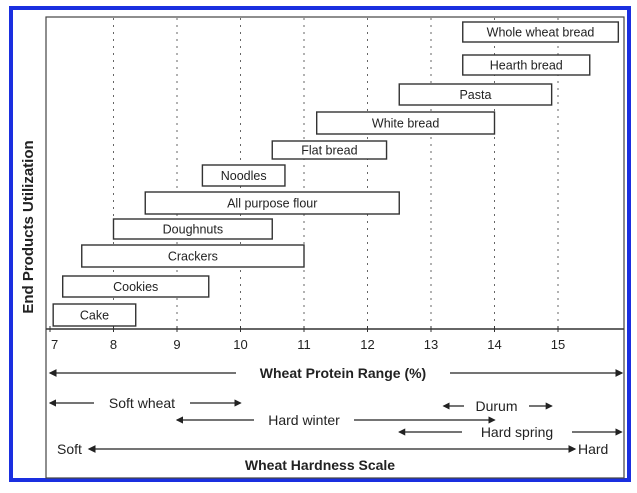  I want to click on wheat-class-label: Durum, so click(496, 406).